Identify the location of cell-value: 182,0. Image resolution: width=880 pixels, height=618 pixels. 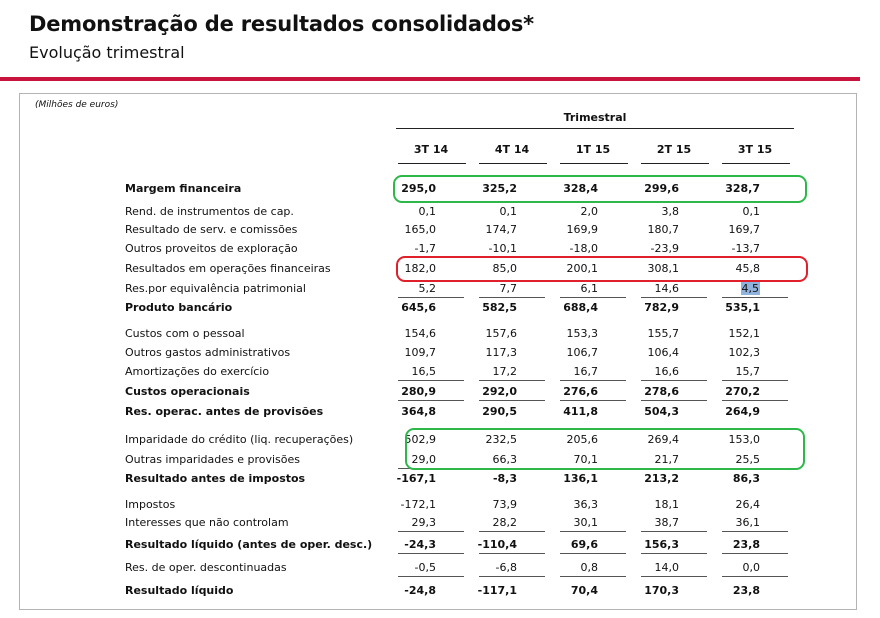
(420, 268).